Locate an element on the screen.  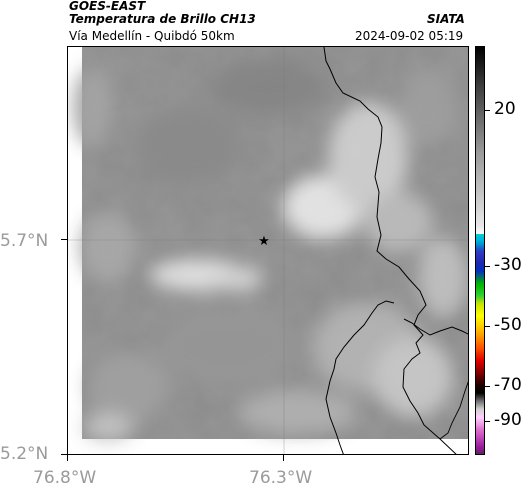
temperature-colorbar is located at coordinates (480, 250).